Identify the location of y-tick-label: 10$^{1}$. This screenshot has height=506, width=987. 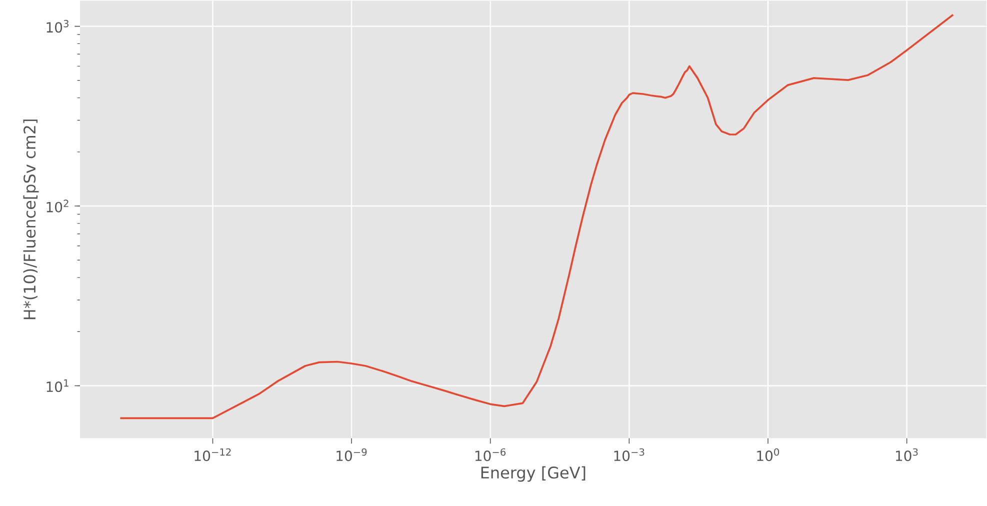
(57, 385).